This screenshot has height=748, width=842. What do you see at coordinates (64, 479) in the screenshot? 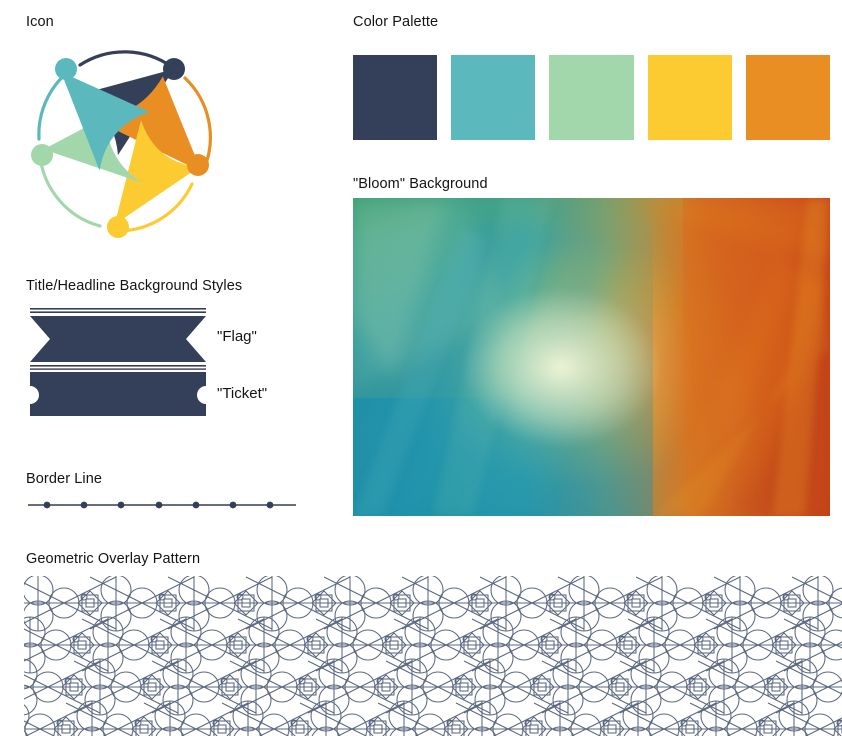
I see `border-section-label: Border Line` at bounding box center [64, 479].